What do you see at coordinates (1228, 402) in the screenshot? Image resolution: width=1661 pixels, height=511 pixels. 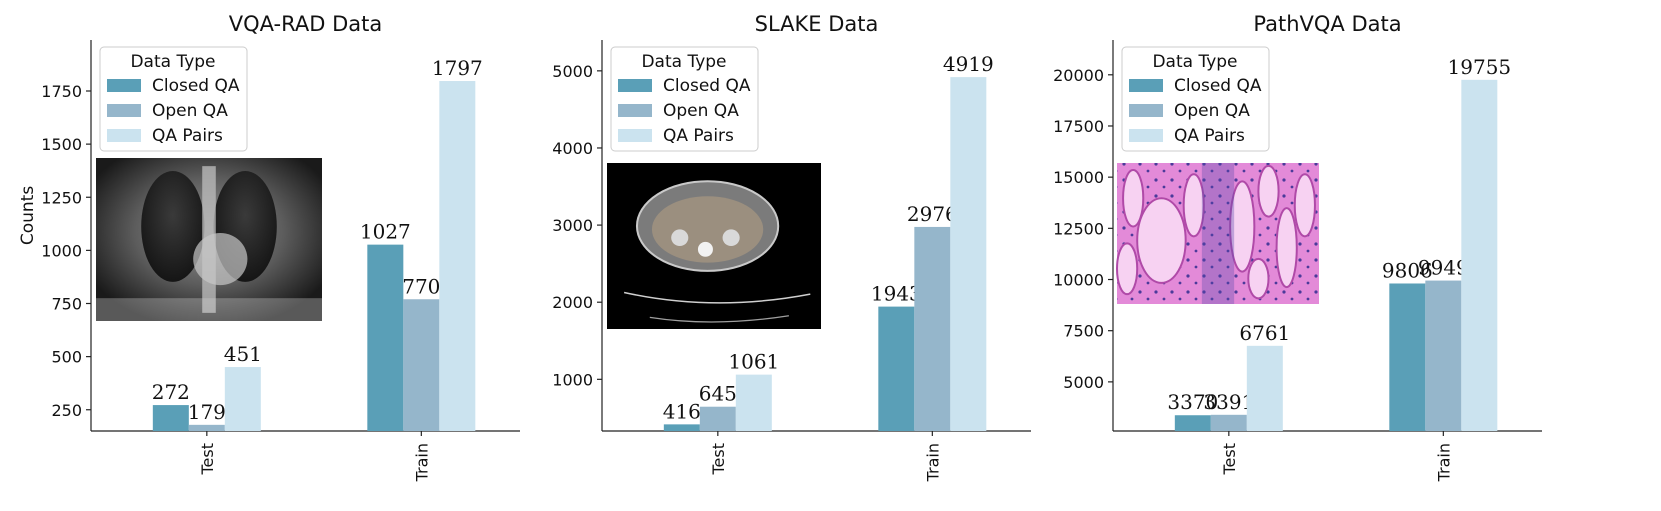 I see `bar-value-label: 3391` at bounding box center [1228, 402].